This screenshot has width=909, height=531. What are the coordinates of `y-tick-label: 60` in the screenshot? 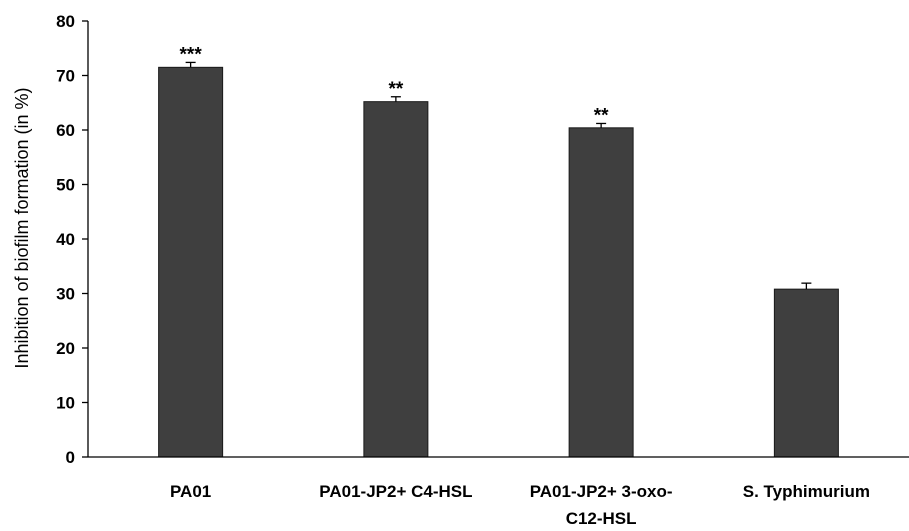 It's located at (65, 130).